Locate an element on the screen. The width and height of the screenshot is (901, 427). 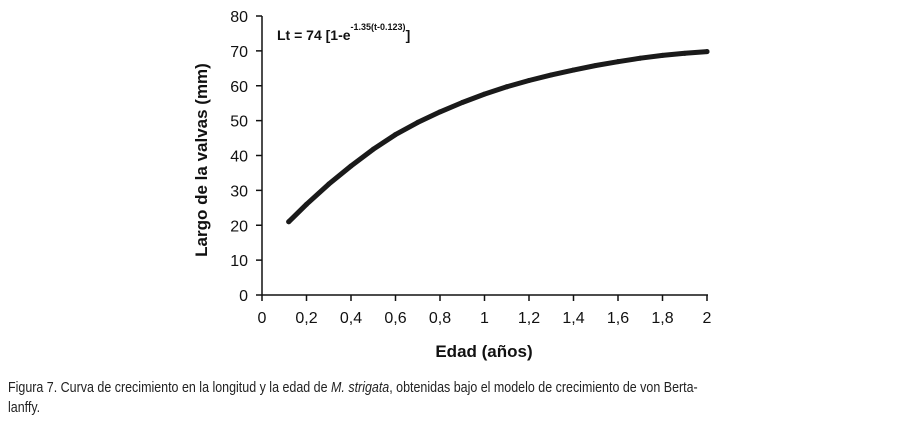
y-tick-label: 60 is located at coordinates (239, 87).